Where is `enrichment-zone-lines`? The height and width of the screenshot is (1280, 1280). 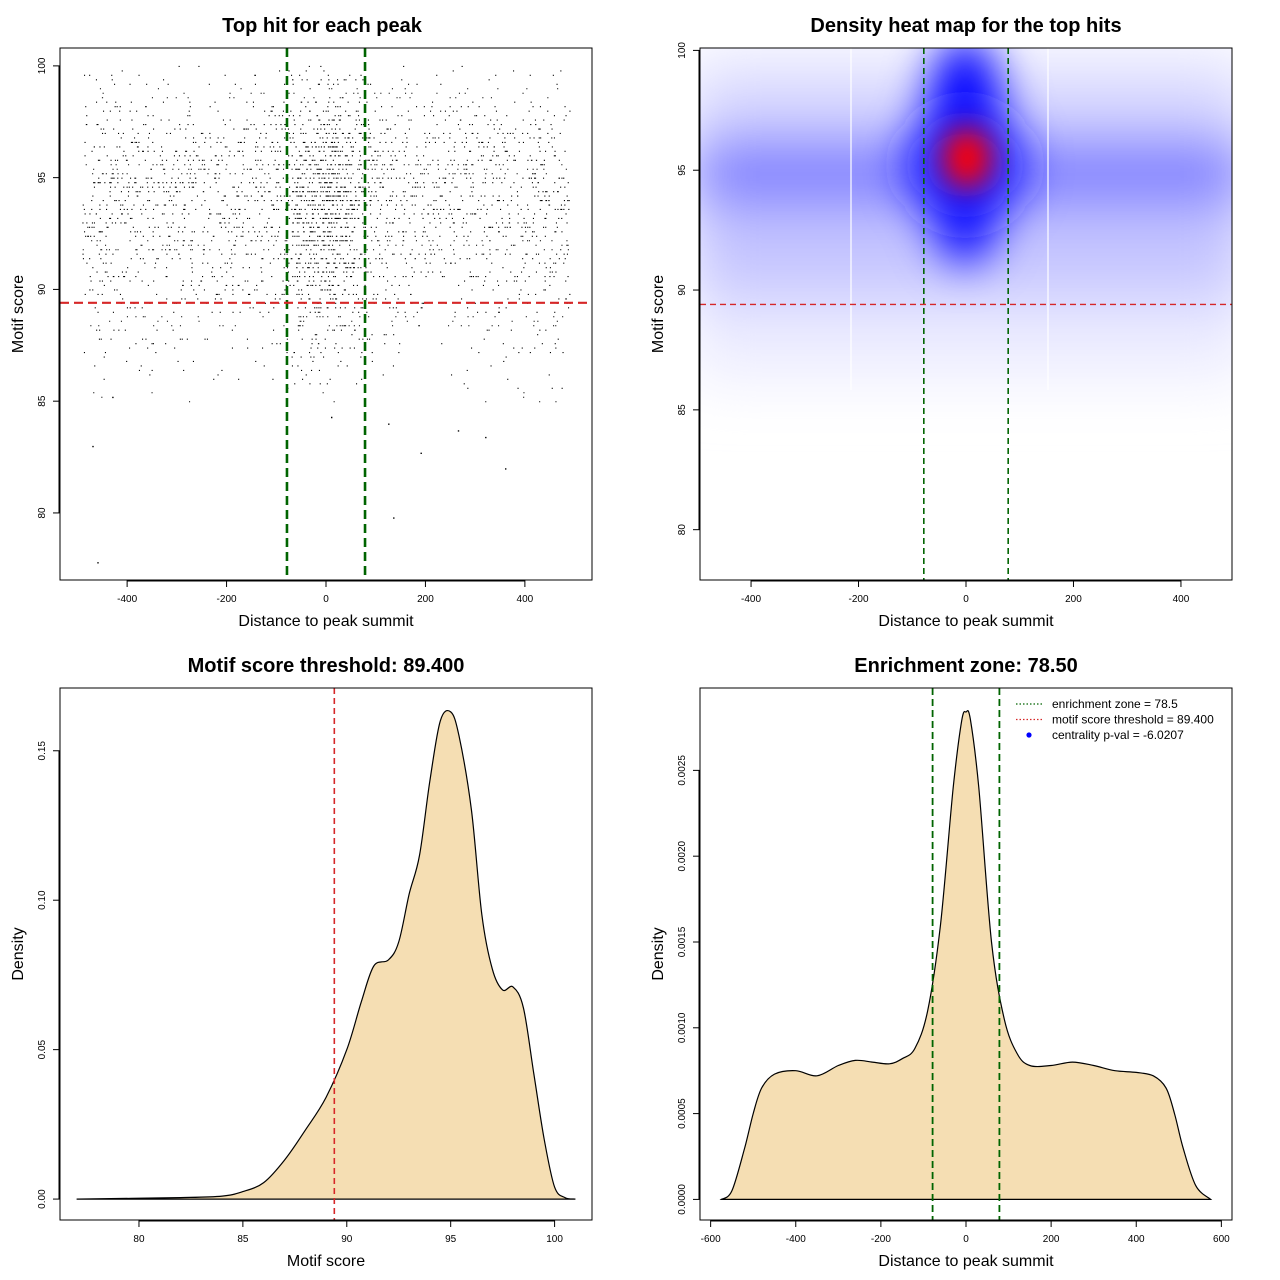
enrichment-zone-lines is located at coordinates (966, 954).